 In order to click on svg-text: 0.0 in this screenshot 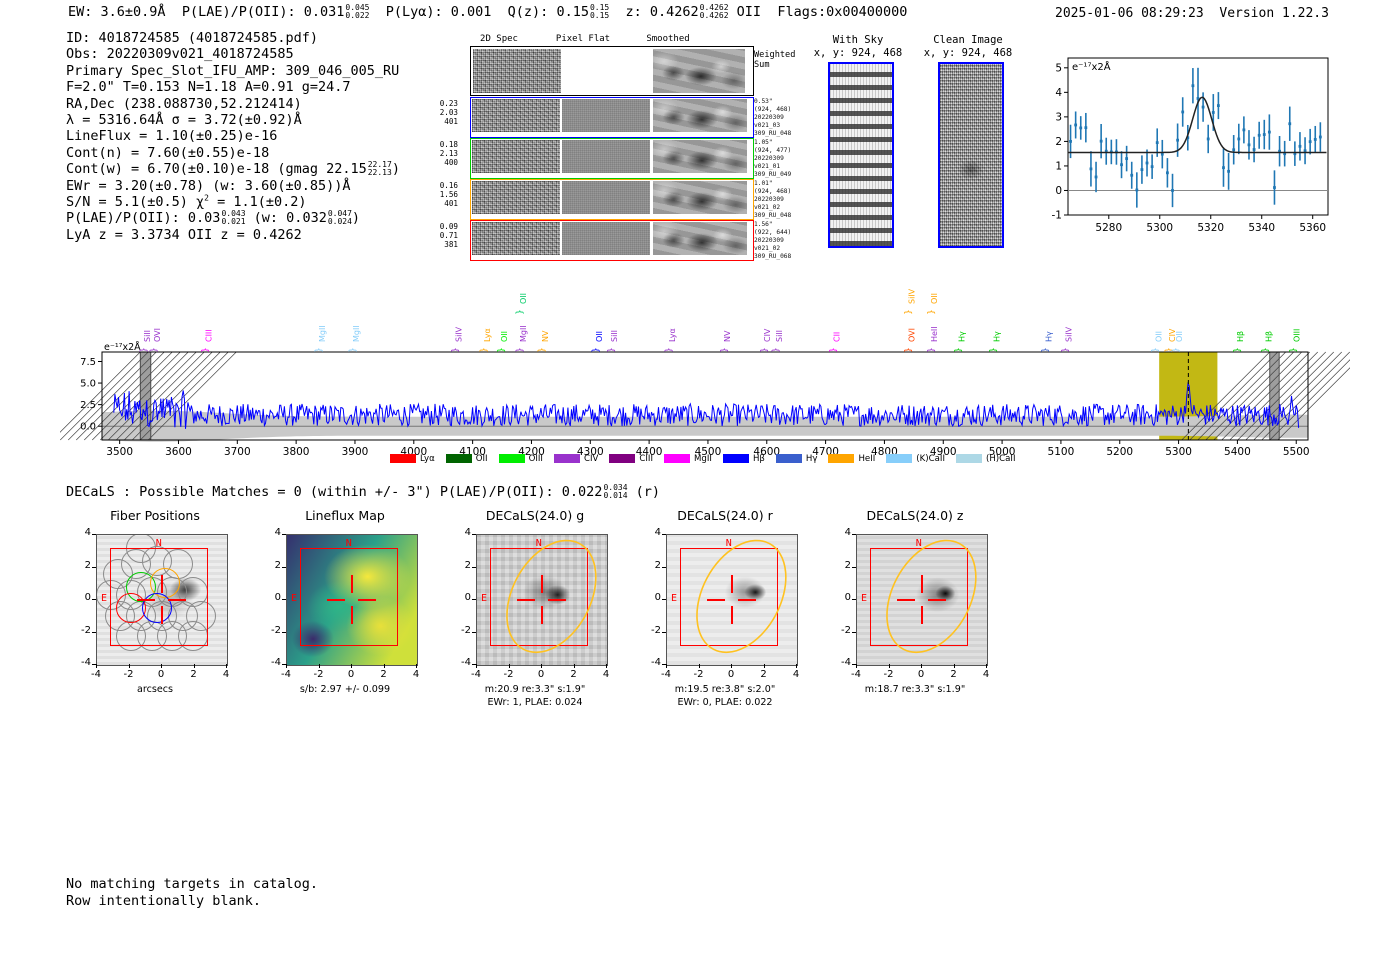, I will do `click(88, 427)`.